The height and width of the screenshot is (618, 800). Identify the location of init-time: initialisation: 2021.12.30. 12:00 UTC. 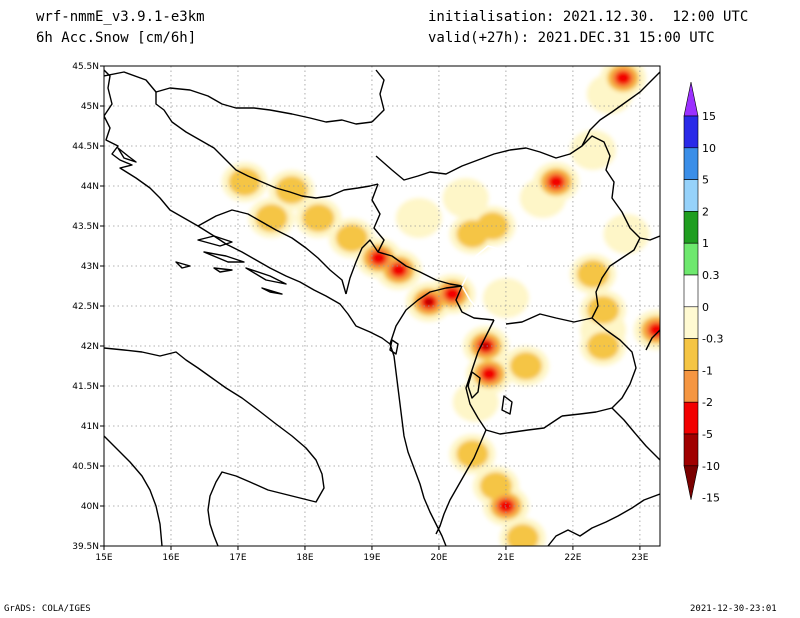
(588, 17).